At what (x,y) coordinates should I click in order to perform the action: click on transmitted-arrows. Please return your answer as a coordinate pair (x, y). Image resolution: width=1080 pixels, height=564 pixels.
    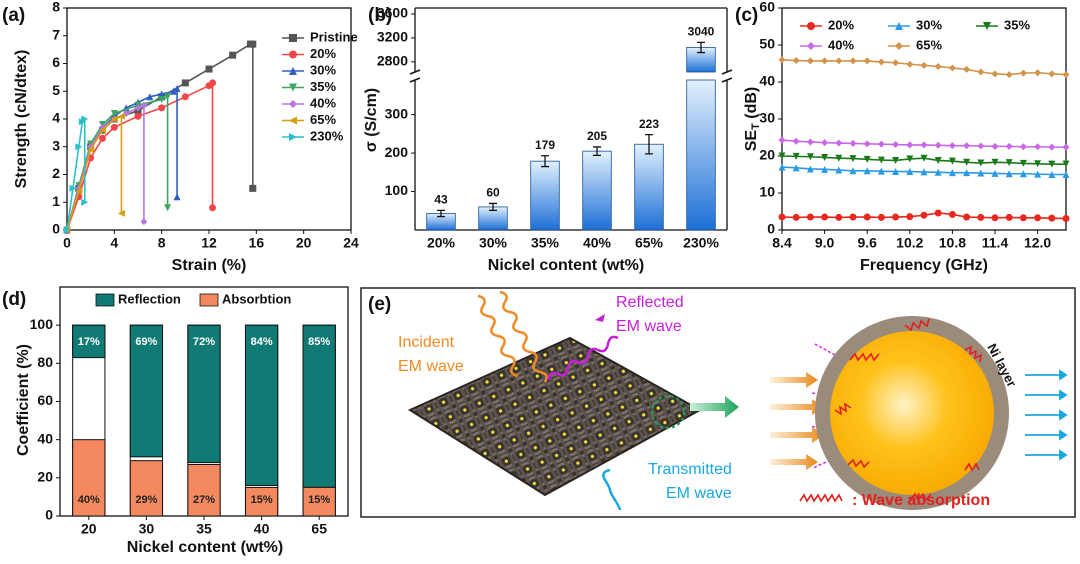
    Looking at the image, I should click on (1046, 415).